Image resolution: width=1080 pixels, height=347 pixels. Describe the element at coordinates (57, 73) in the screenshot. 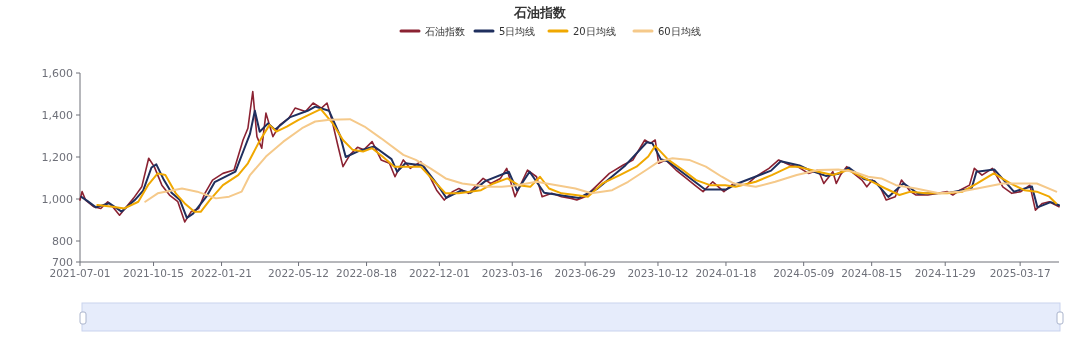

I see `y-tick-label: 1,600` at that location.